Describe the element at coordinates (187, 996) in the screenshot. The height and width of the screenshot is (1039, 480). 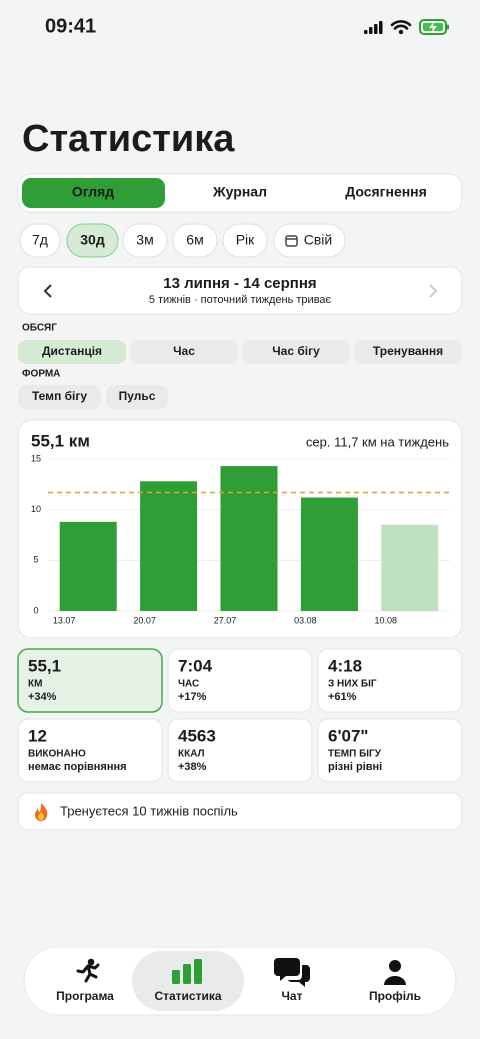
I see `nav-label: Статистика` at that location.